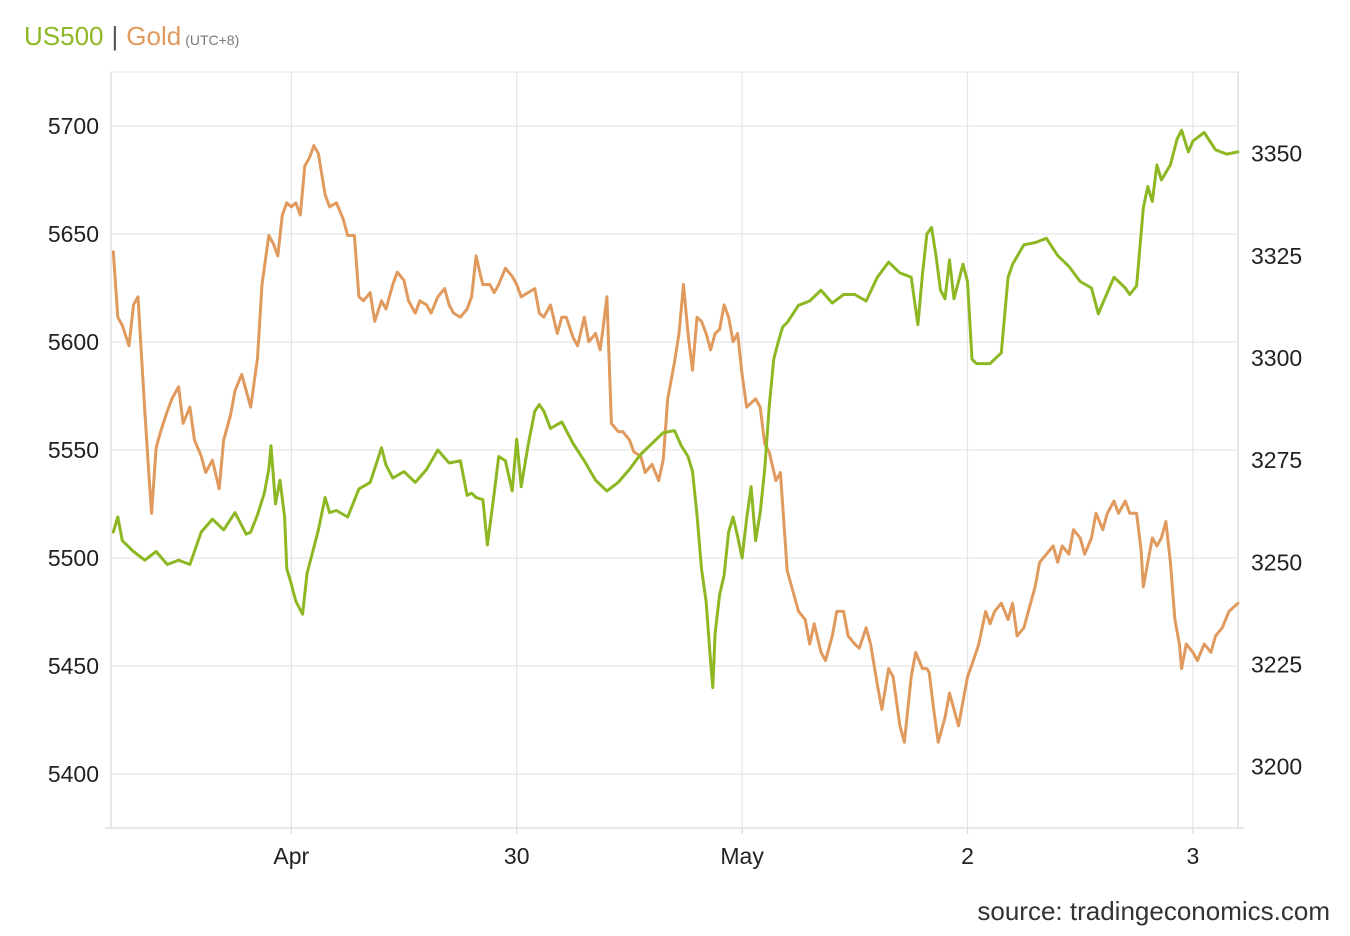 Image resolution: width=1350 pixels, height=936 pixels. Describe the element at coordinates (1153, 911) in the screenshot. I see `source-attribution: source: tradingeconomics.com` at that location.